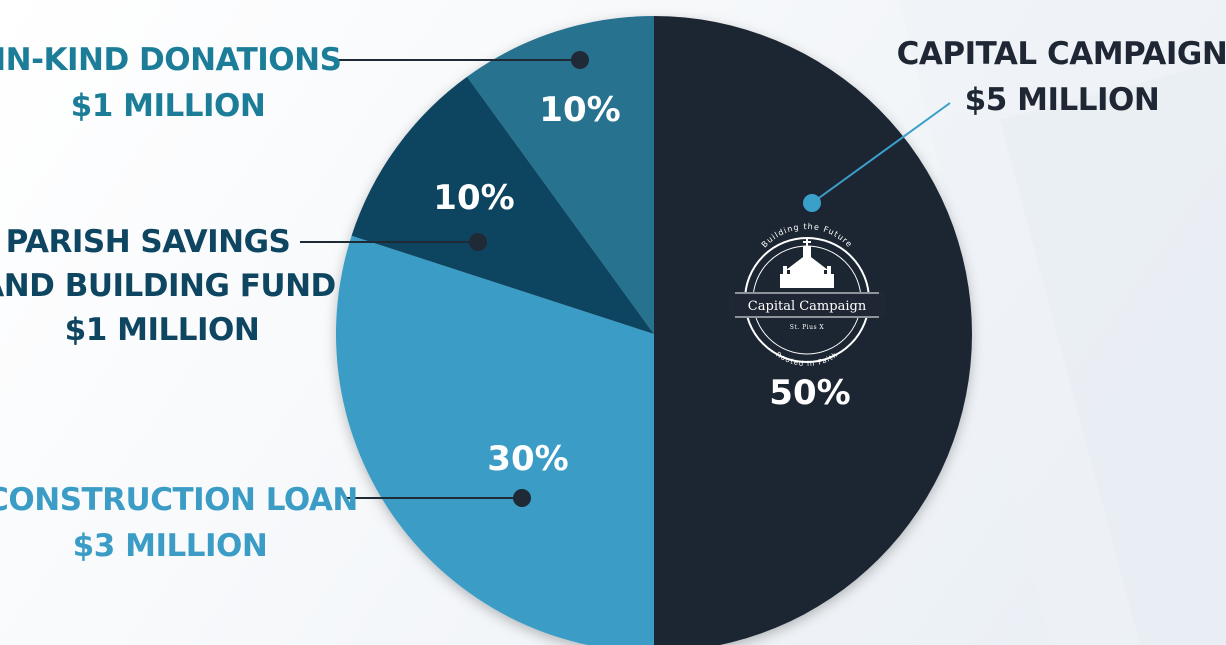  Describe the element at coordinates (560, 175) in the screenshot. I see `pie-slice-in-kind-donations` at that location.